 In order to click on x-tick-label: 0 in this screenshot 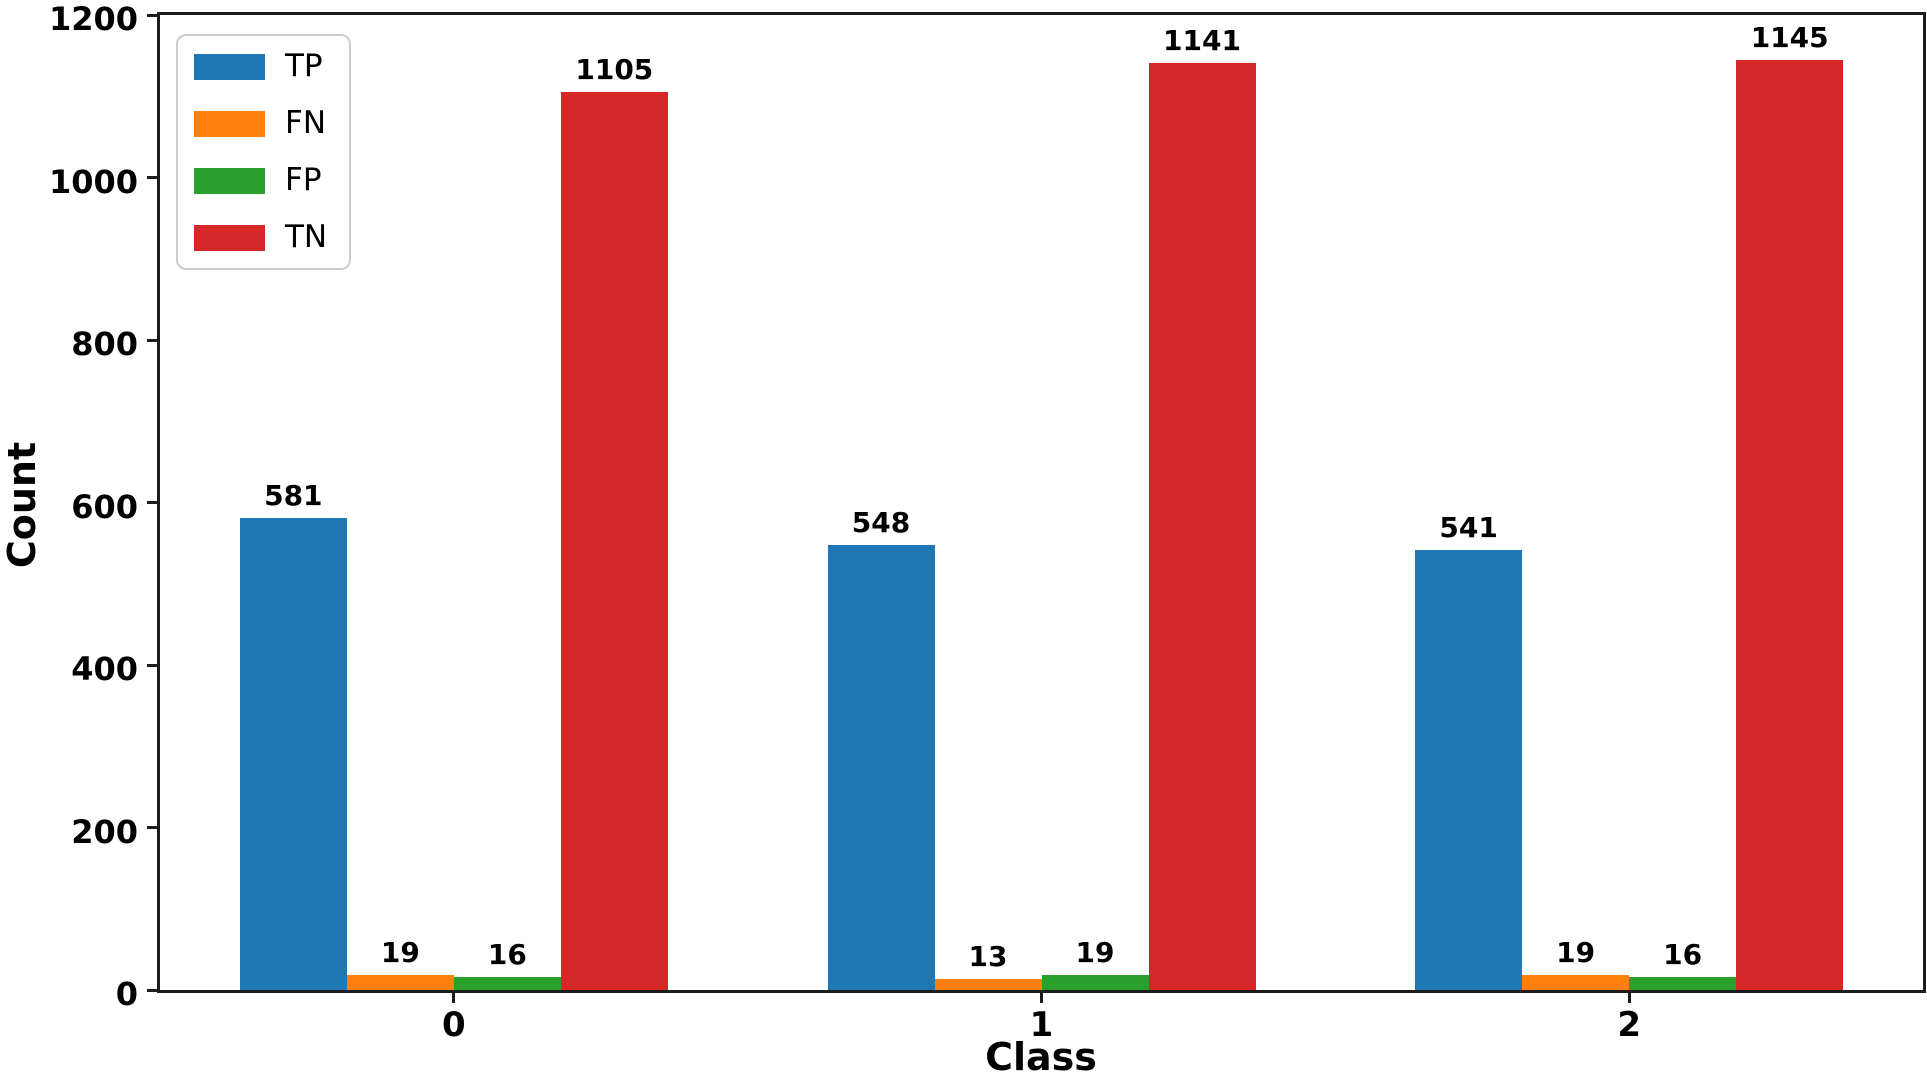, I will do `click(453, 1025)`.